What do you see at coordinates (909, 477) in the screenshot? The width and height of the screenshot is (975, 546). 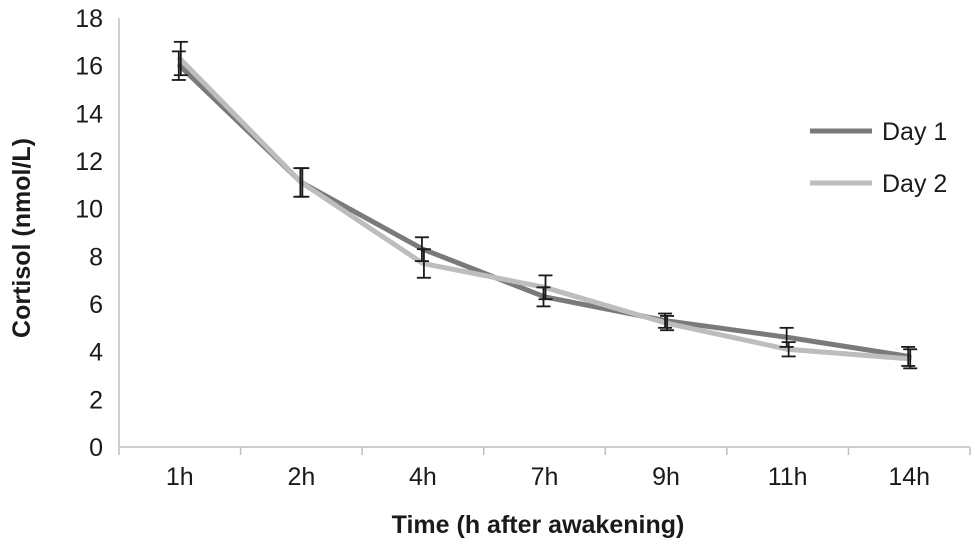 I see `x-tick-label: 14h` at bounding box center [909, 477].